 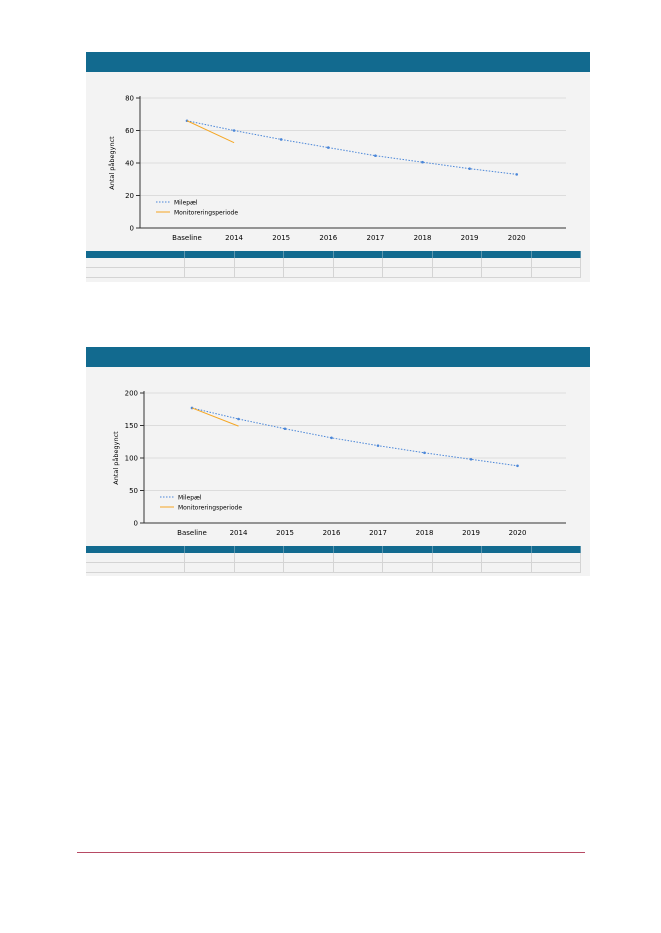 What do you see at coordinates (129, 99) in the screenshot?
I see `y-tick-label: 80` at bounding box center [129, 99].